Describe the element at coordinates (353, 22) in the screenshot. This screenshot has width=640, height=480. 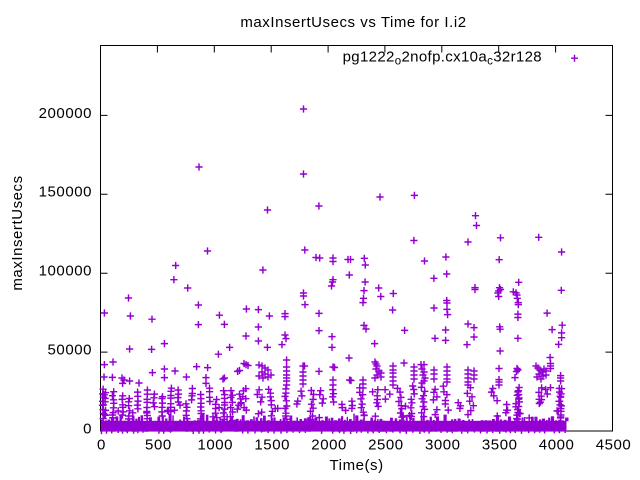
I see `svg-text:maxInsertUsecs vs Time for I.i: maxInsertUsecs vs Time for I.i2` at that location.